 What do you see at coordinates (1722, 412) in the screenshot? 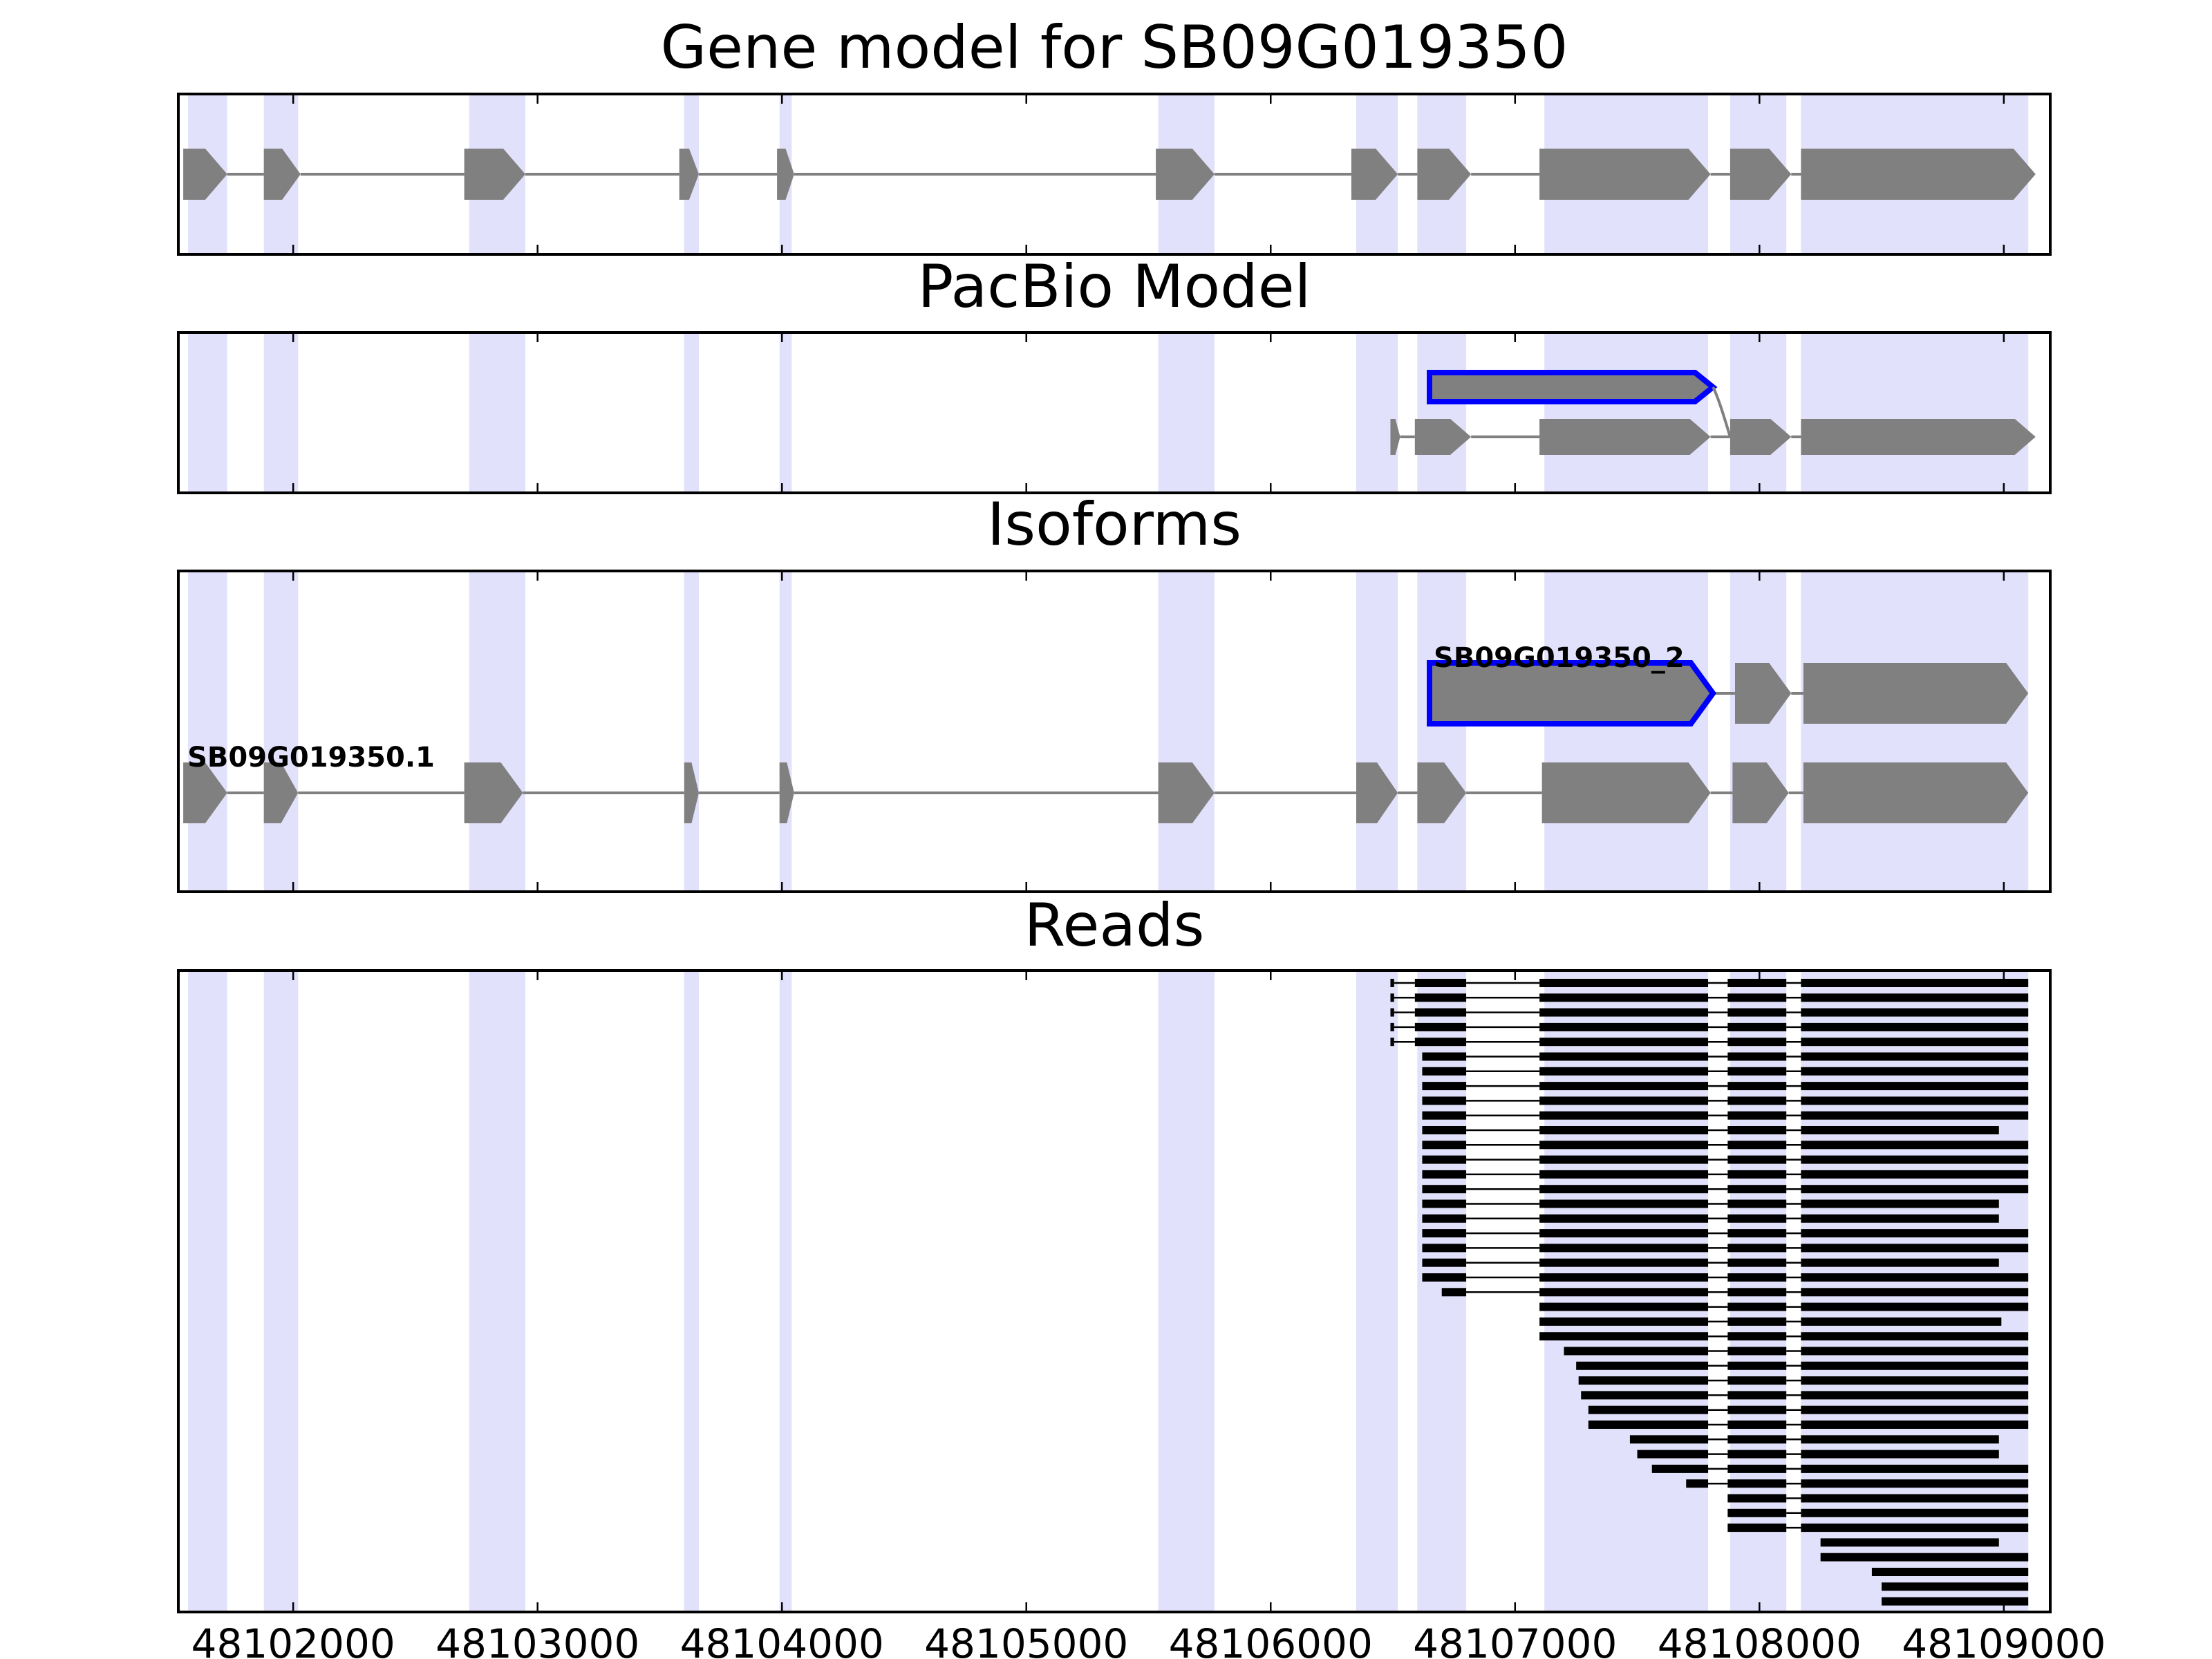
I see `splice-connector` at bounding box center [1722, 412].